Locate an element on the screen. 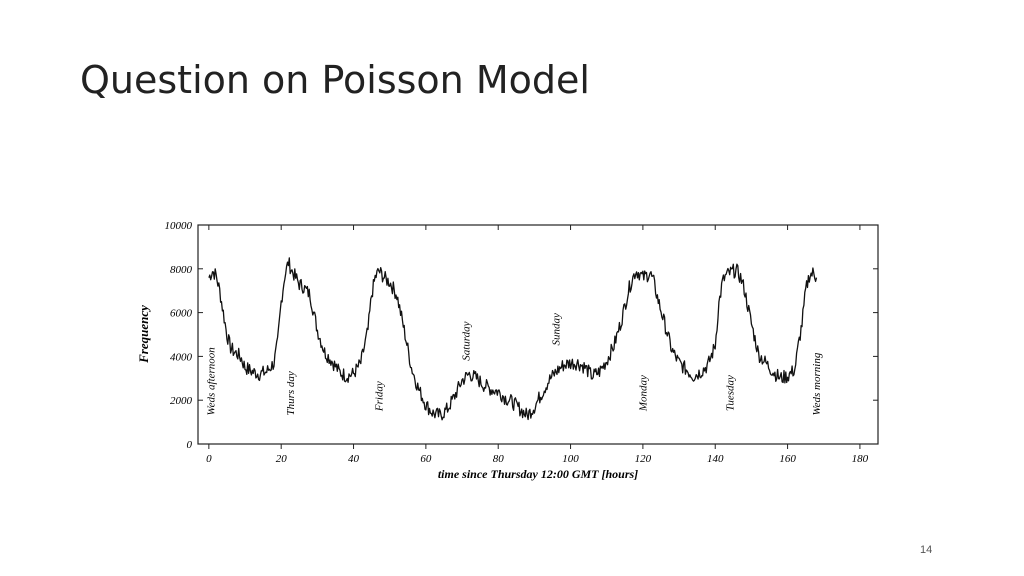 Image resolution: width=1024 pixels, height=576 pixels. x-tick-label: 40 is located at coordinates (354, 459).